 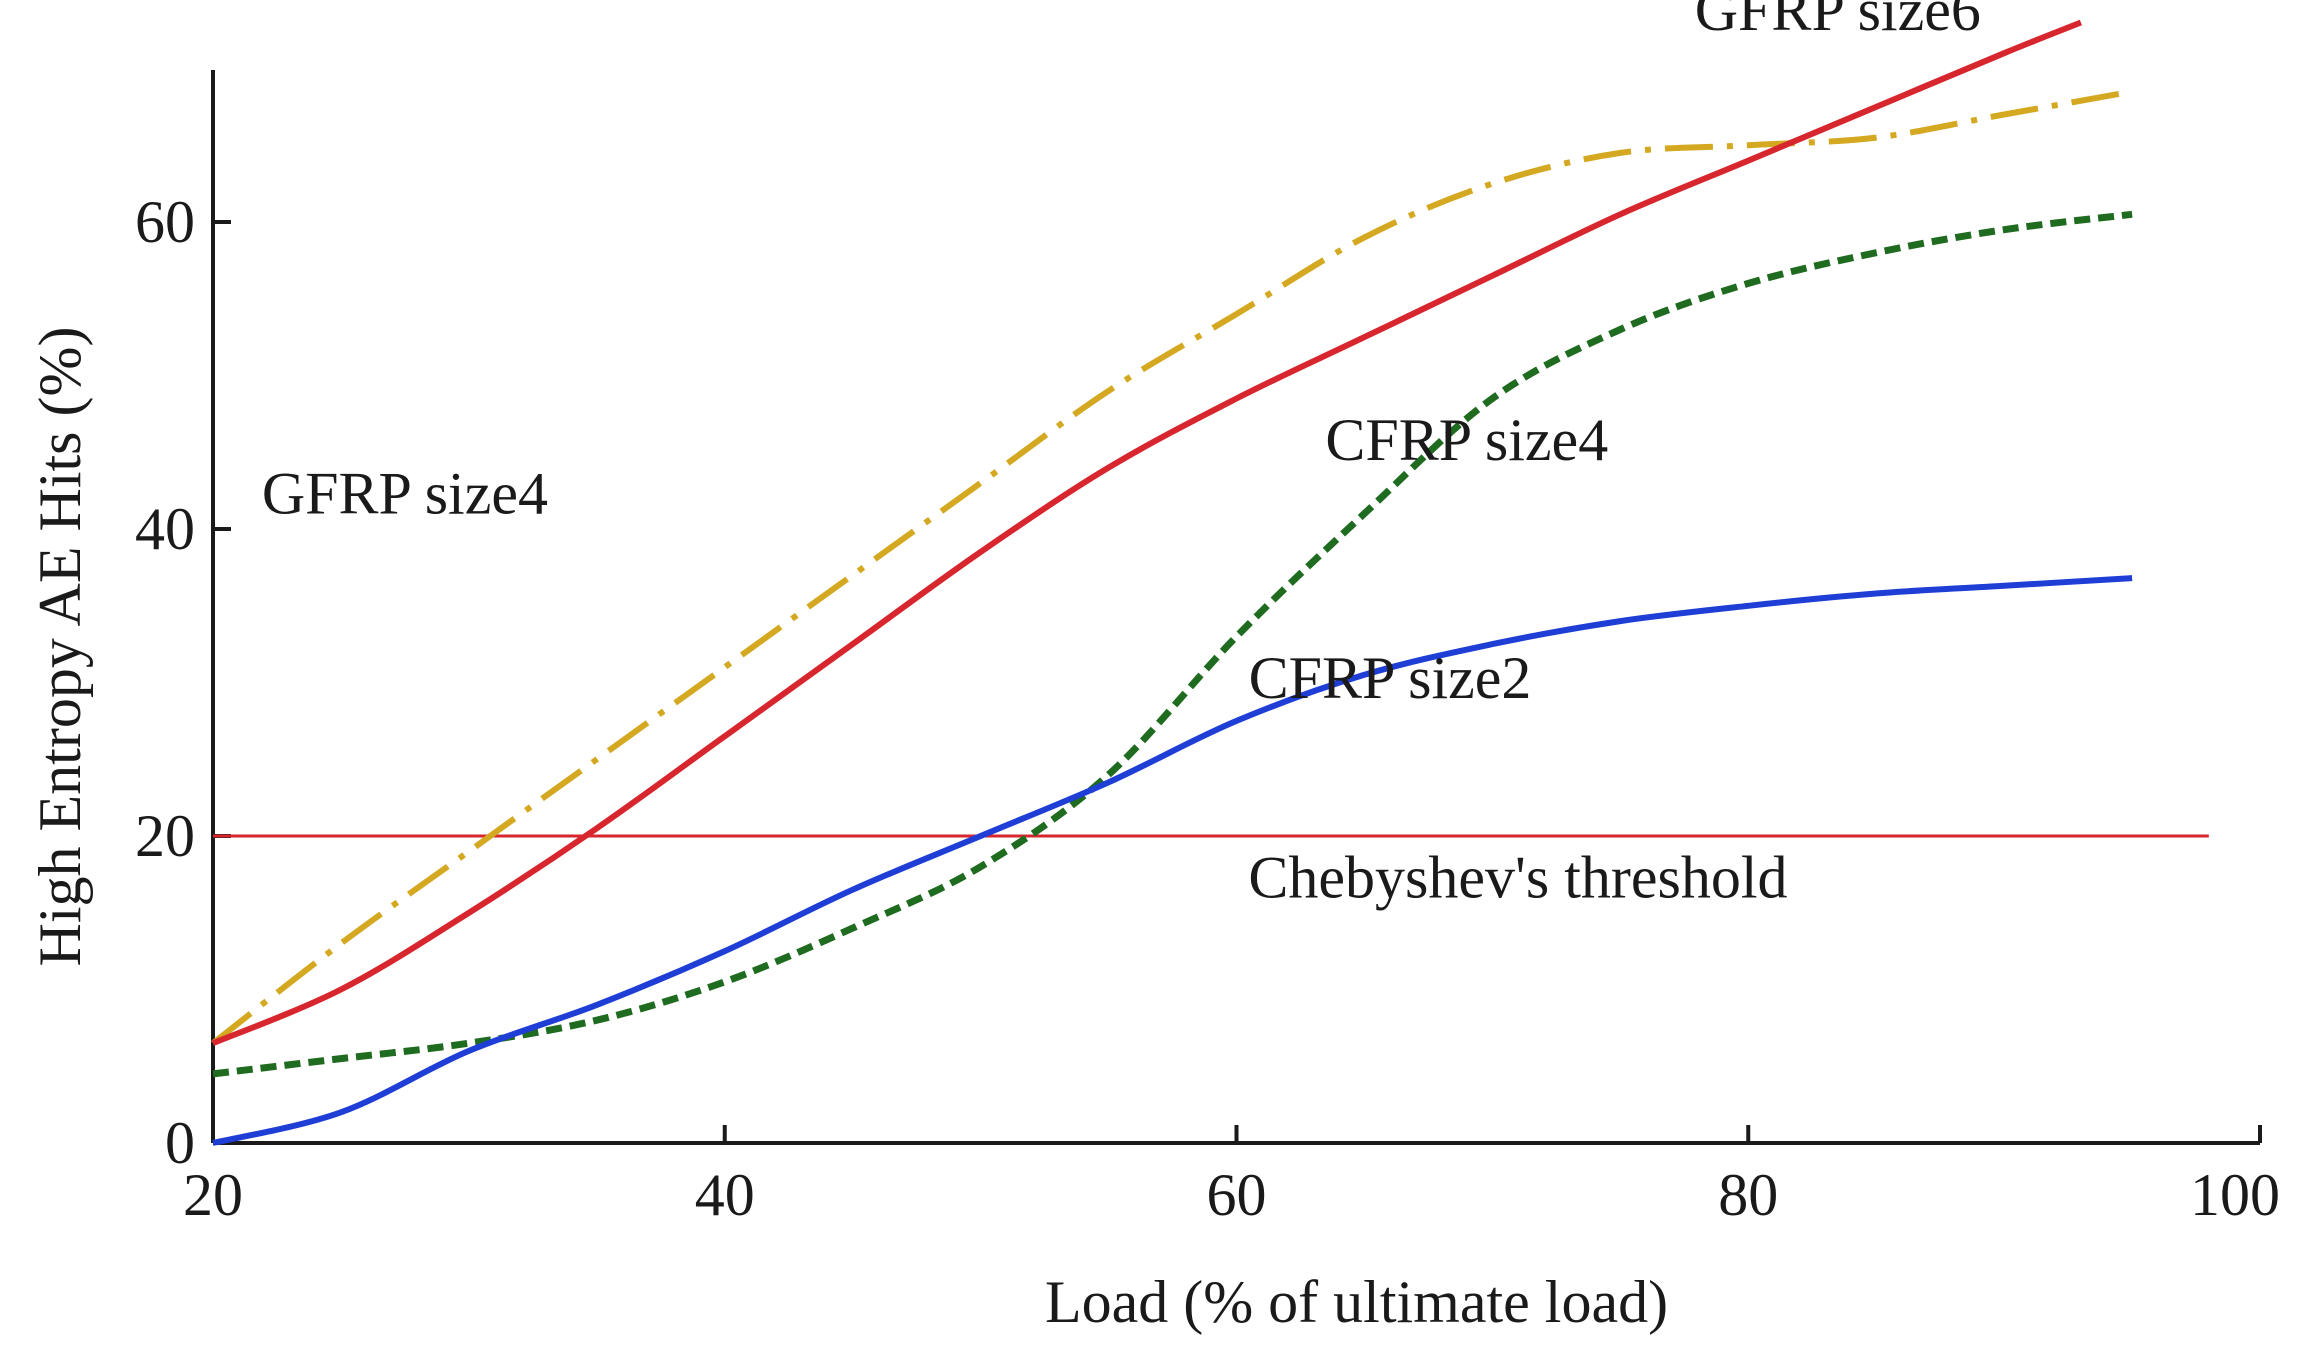 I want to click on x-tick-label: 40, so click(x=725, y=1195).